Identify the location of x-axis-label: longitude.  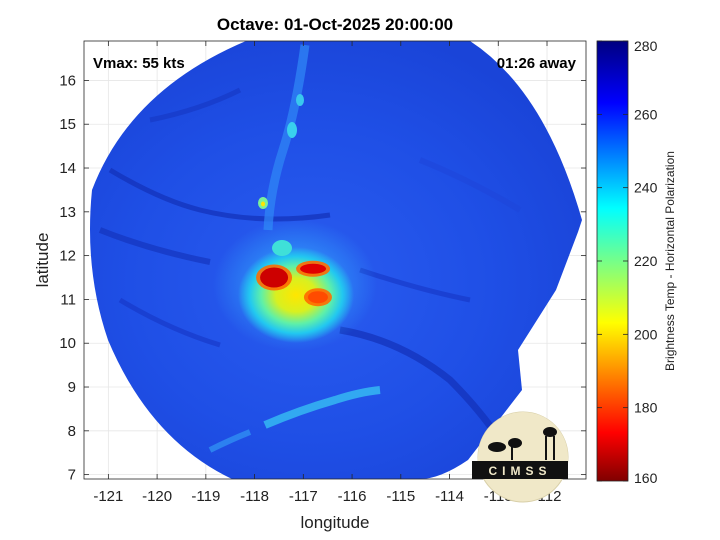
(334, 522).